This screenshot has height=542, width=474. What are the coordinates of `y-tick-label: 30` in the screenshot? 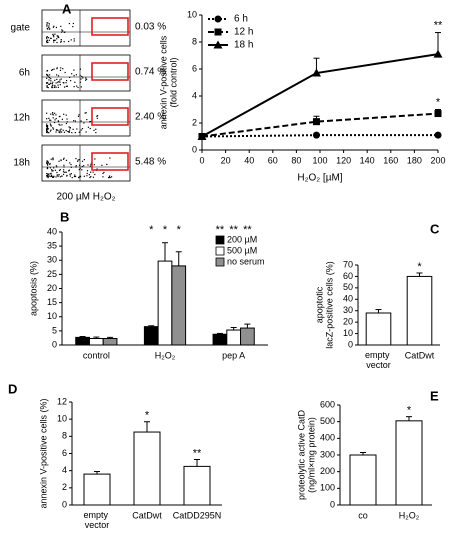 It's located at (52, 260).